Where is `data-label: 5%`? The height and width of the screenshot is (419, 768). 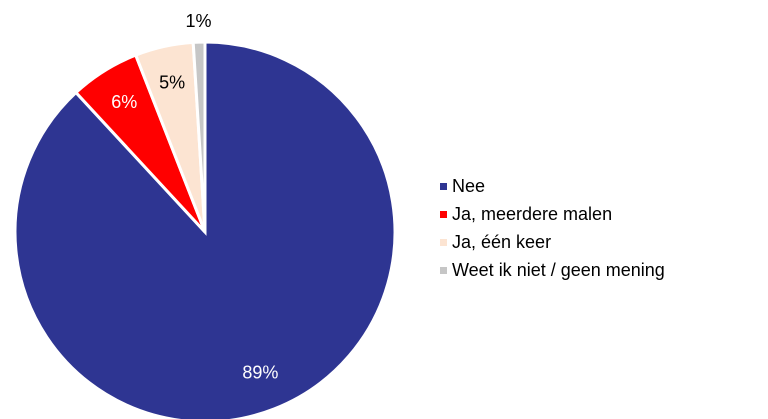
data-label: 5% is located at coordinates (172, 82).